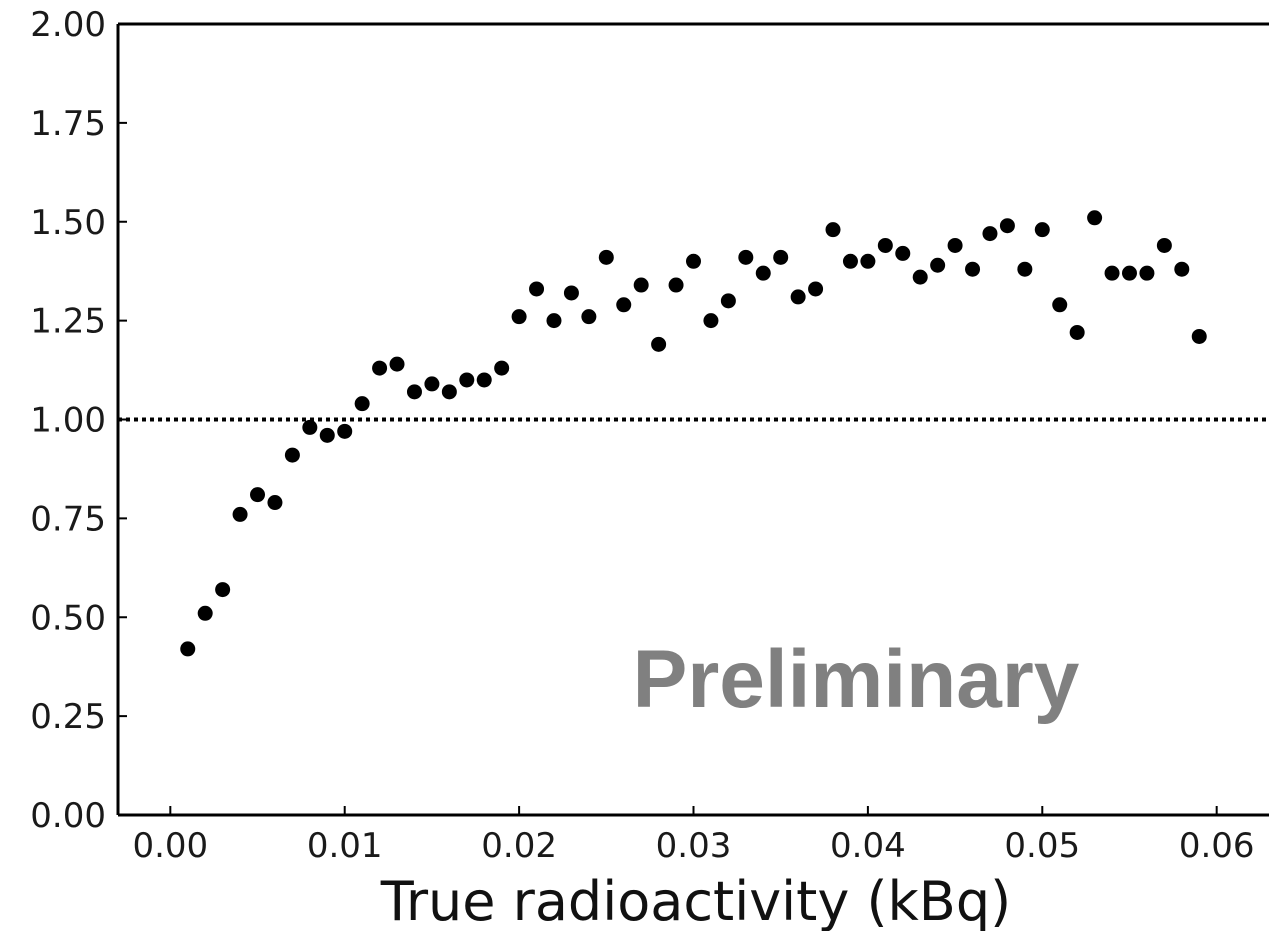 The image size is (1269, 931). Describe the element at coordinates (68, 519) in the screenshot. I see `y-tick-label: 0.75` at that location.